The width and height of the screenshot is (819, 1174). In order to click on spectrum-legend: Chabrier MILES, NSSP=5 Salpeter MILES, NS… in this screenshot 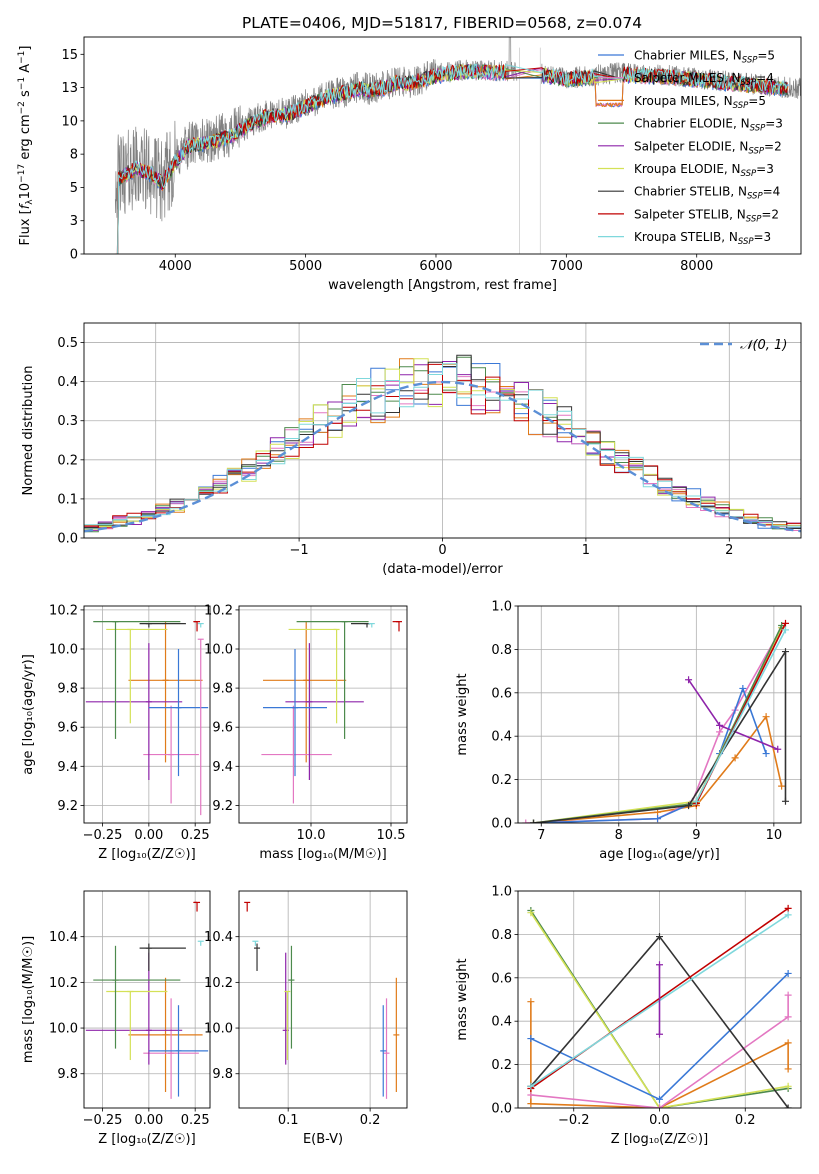, I will do `click(690, 148)`.